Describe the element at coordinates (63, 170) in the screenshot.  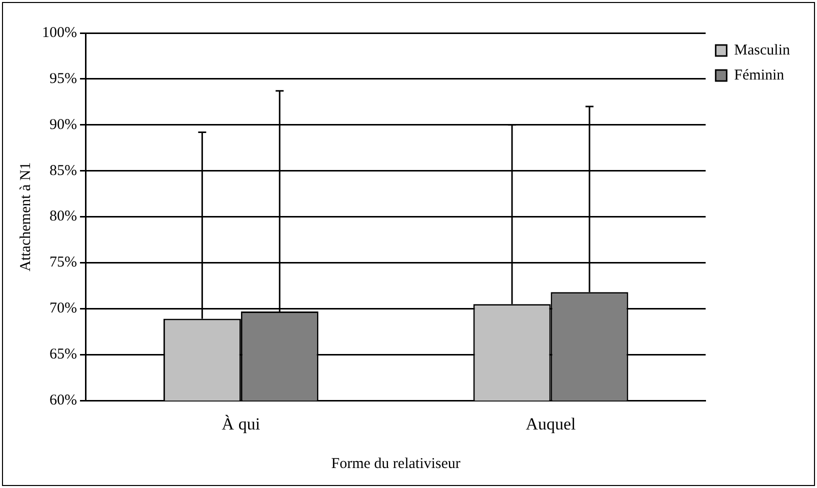
I see `y-tick-label: 85%` at that location.